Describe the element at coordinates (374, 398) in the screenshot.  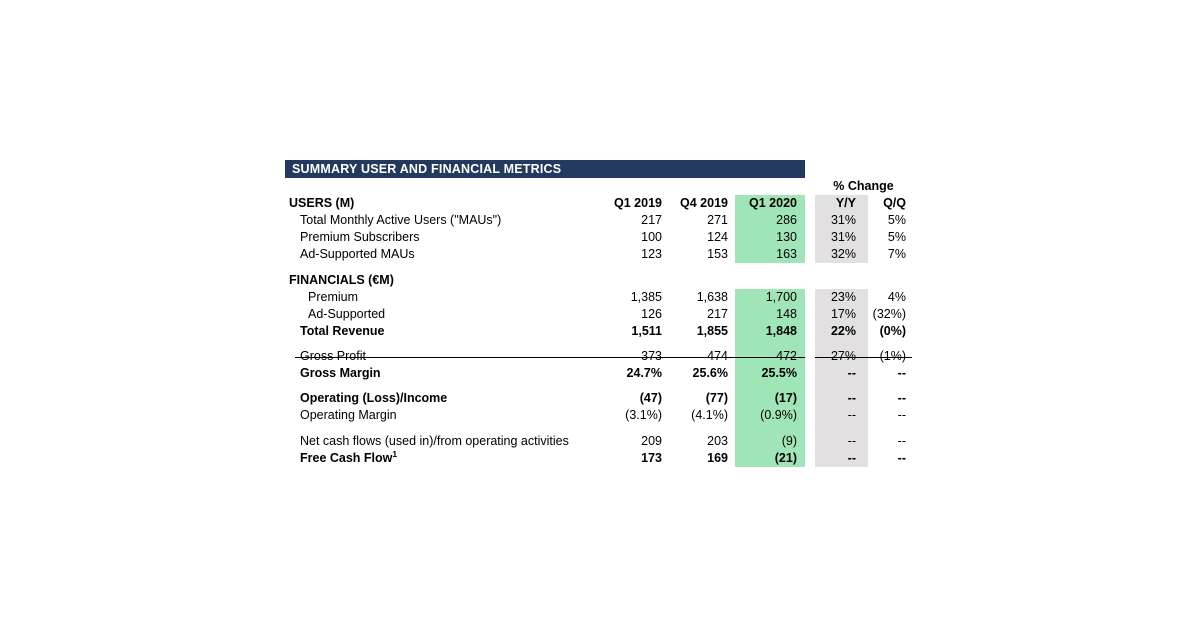
I see `row-label: Operating (Loss)/Income` at that location.